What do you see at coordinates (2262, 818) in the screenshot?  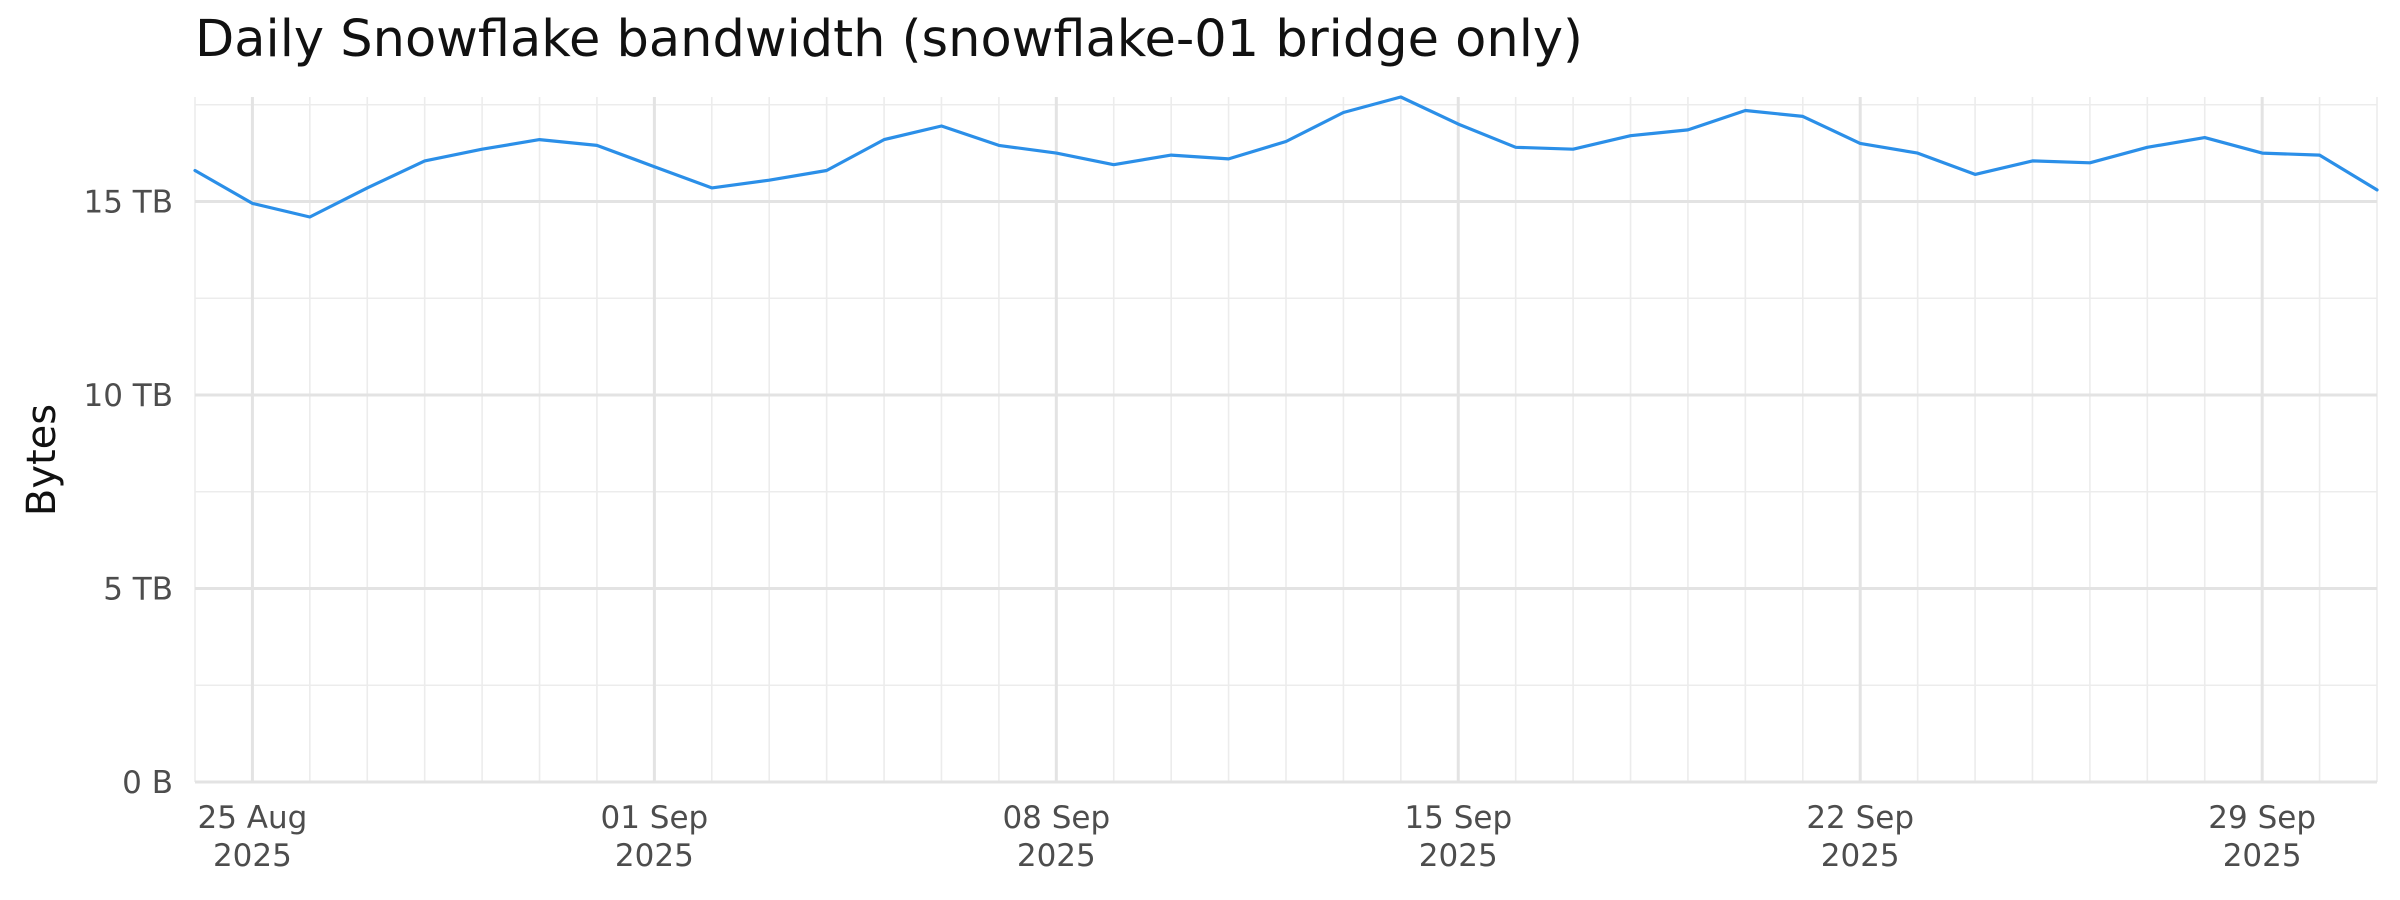 I see `x-tick-label: 29 Sep` at bounding box center [2262, 818].